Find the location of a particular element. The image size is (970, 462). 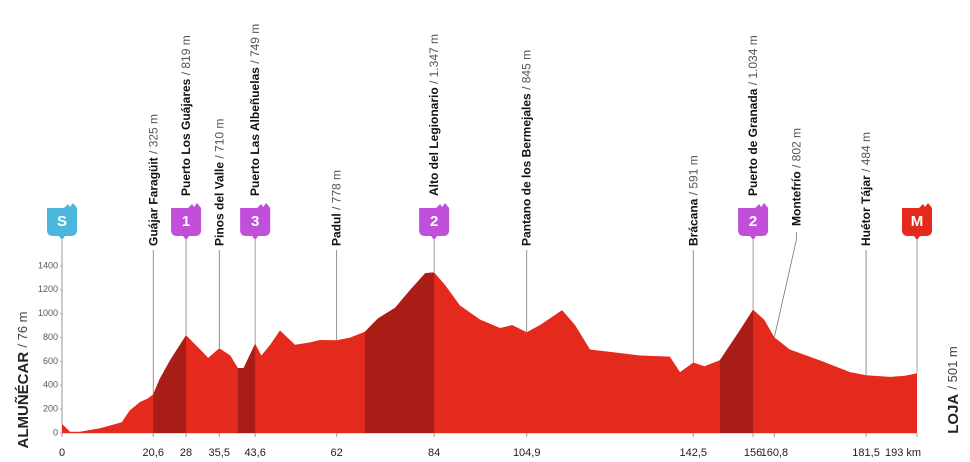

marker-label: M is located at coordinates (917, 221).